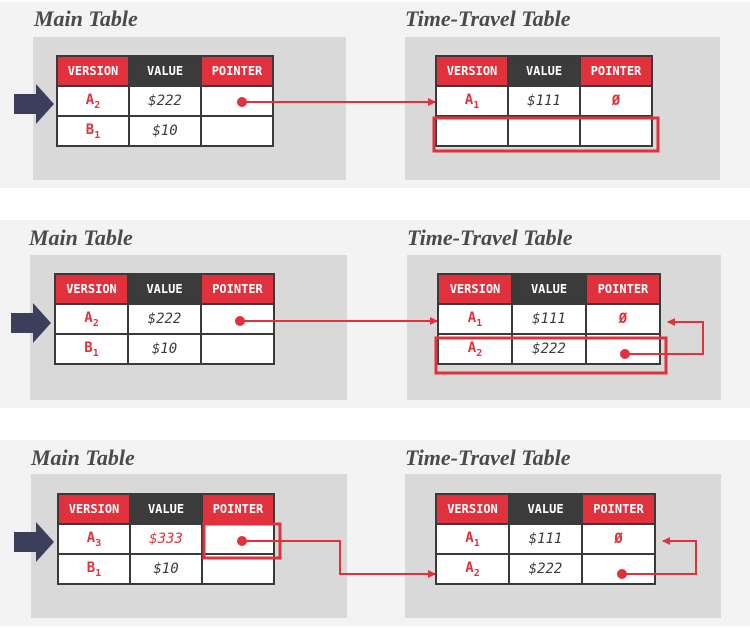 This screenshot has height=628, width=750. Describe the element at coordinates (544, 131) in the screenshot. I see `table-row` at that location.